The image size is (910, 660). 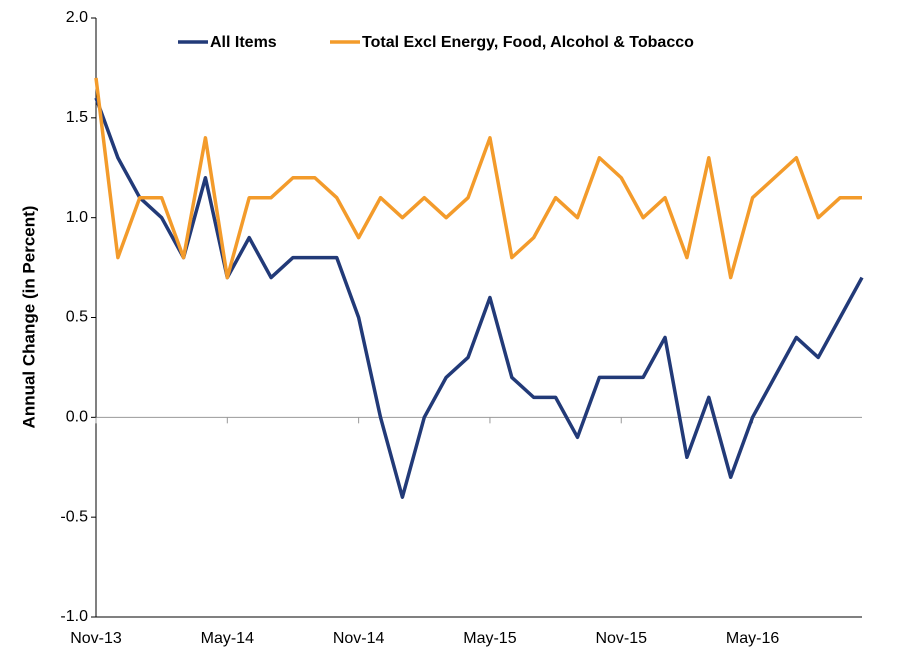 What do you see at coordinates (77, 317) in the screenshot?
I see `y-tick-label: 0.5` at bounding box center [77, 317].